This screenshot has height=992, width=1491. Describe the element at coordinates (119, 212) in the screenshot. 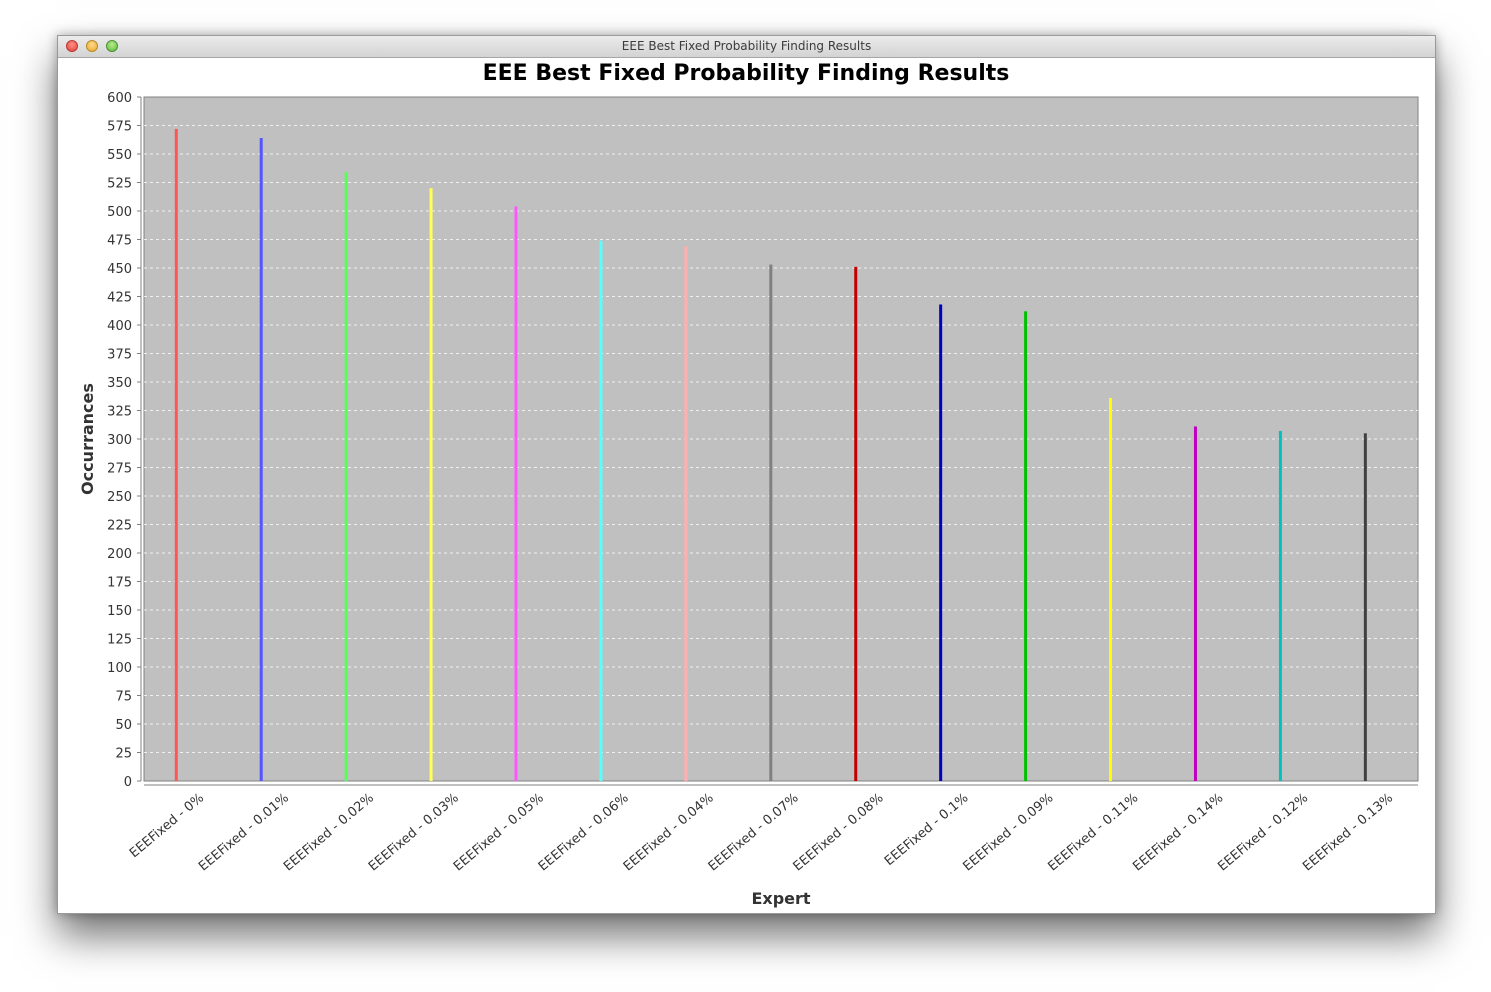

I see `y-tick-label: 500` at that location.